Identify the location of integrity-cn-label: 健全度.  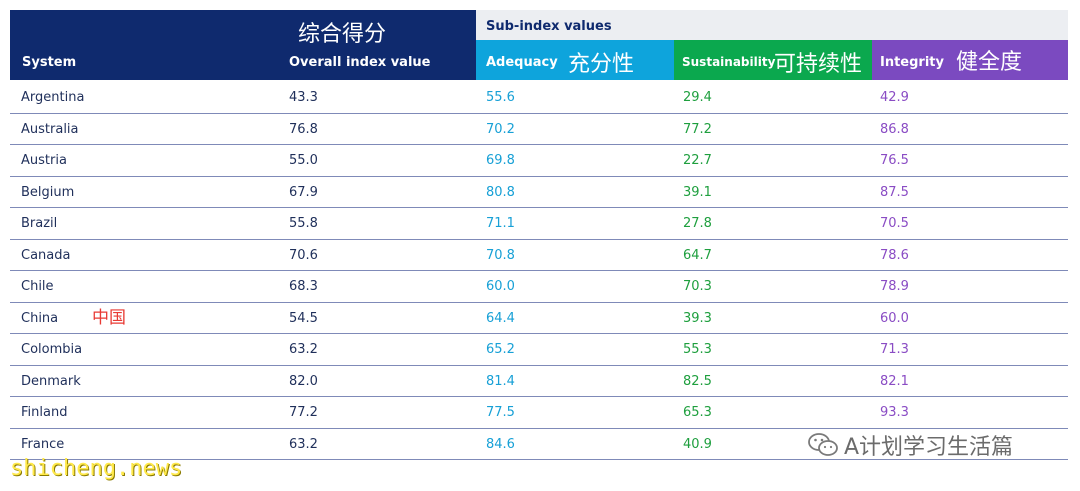
(989, 62).